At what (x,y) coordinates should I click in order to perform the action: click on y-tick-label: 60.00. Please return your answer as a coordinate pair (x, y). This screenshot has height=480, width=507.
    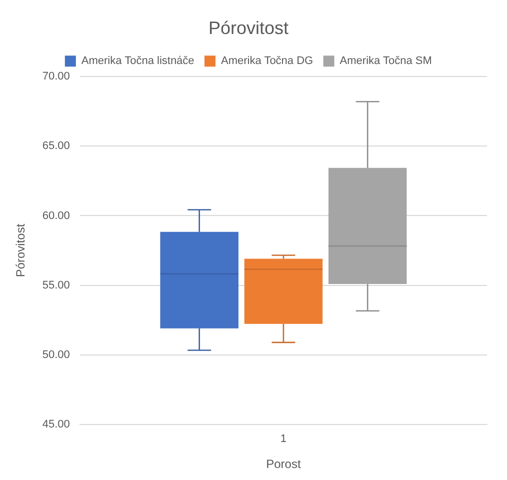
    Looking at the image, I should click on (56, 216).